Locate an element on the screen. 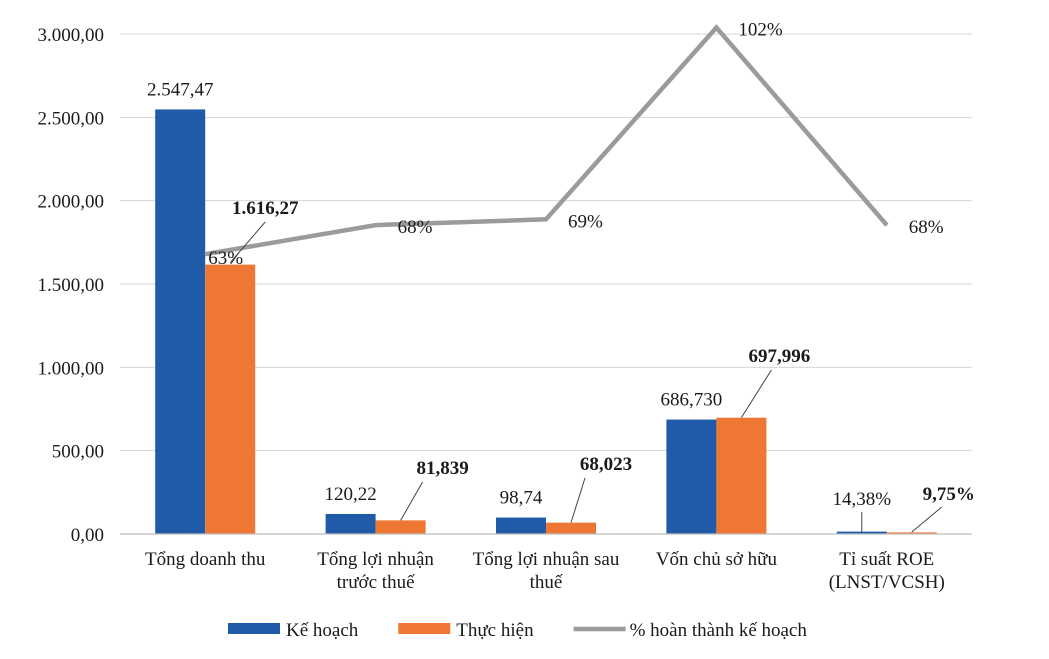 The height and width of the screenshot is (659, 1049). category-label: (LNST/VCSH) is located at coordinates (887, 582).